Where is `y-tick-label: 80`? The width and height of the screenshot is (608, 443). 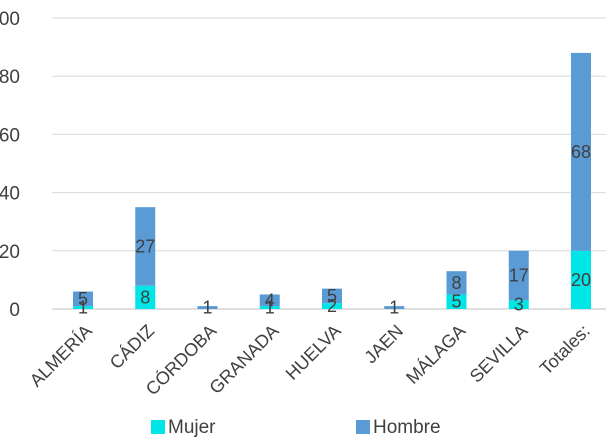
y-tick-label: 80 is located at coordinates (10, 77).